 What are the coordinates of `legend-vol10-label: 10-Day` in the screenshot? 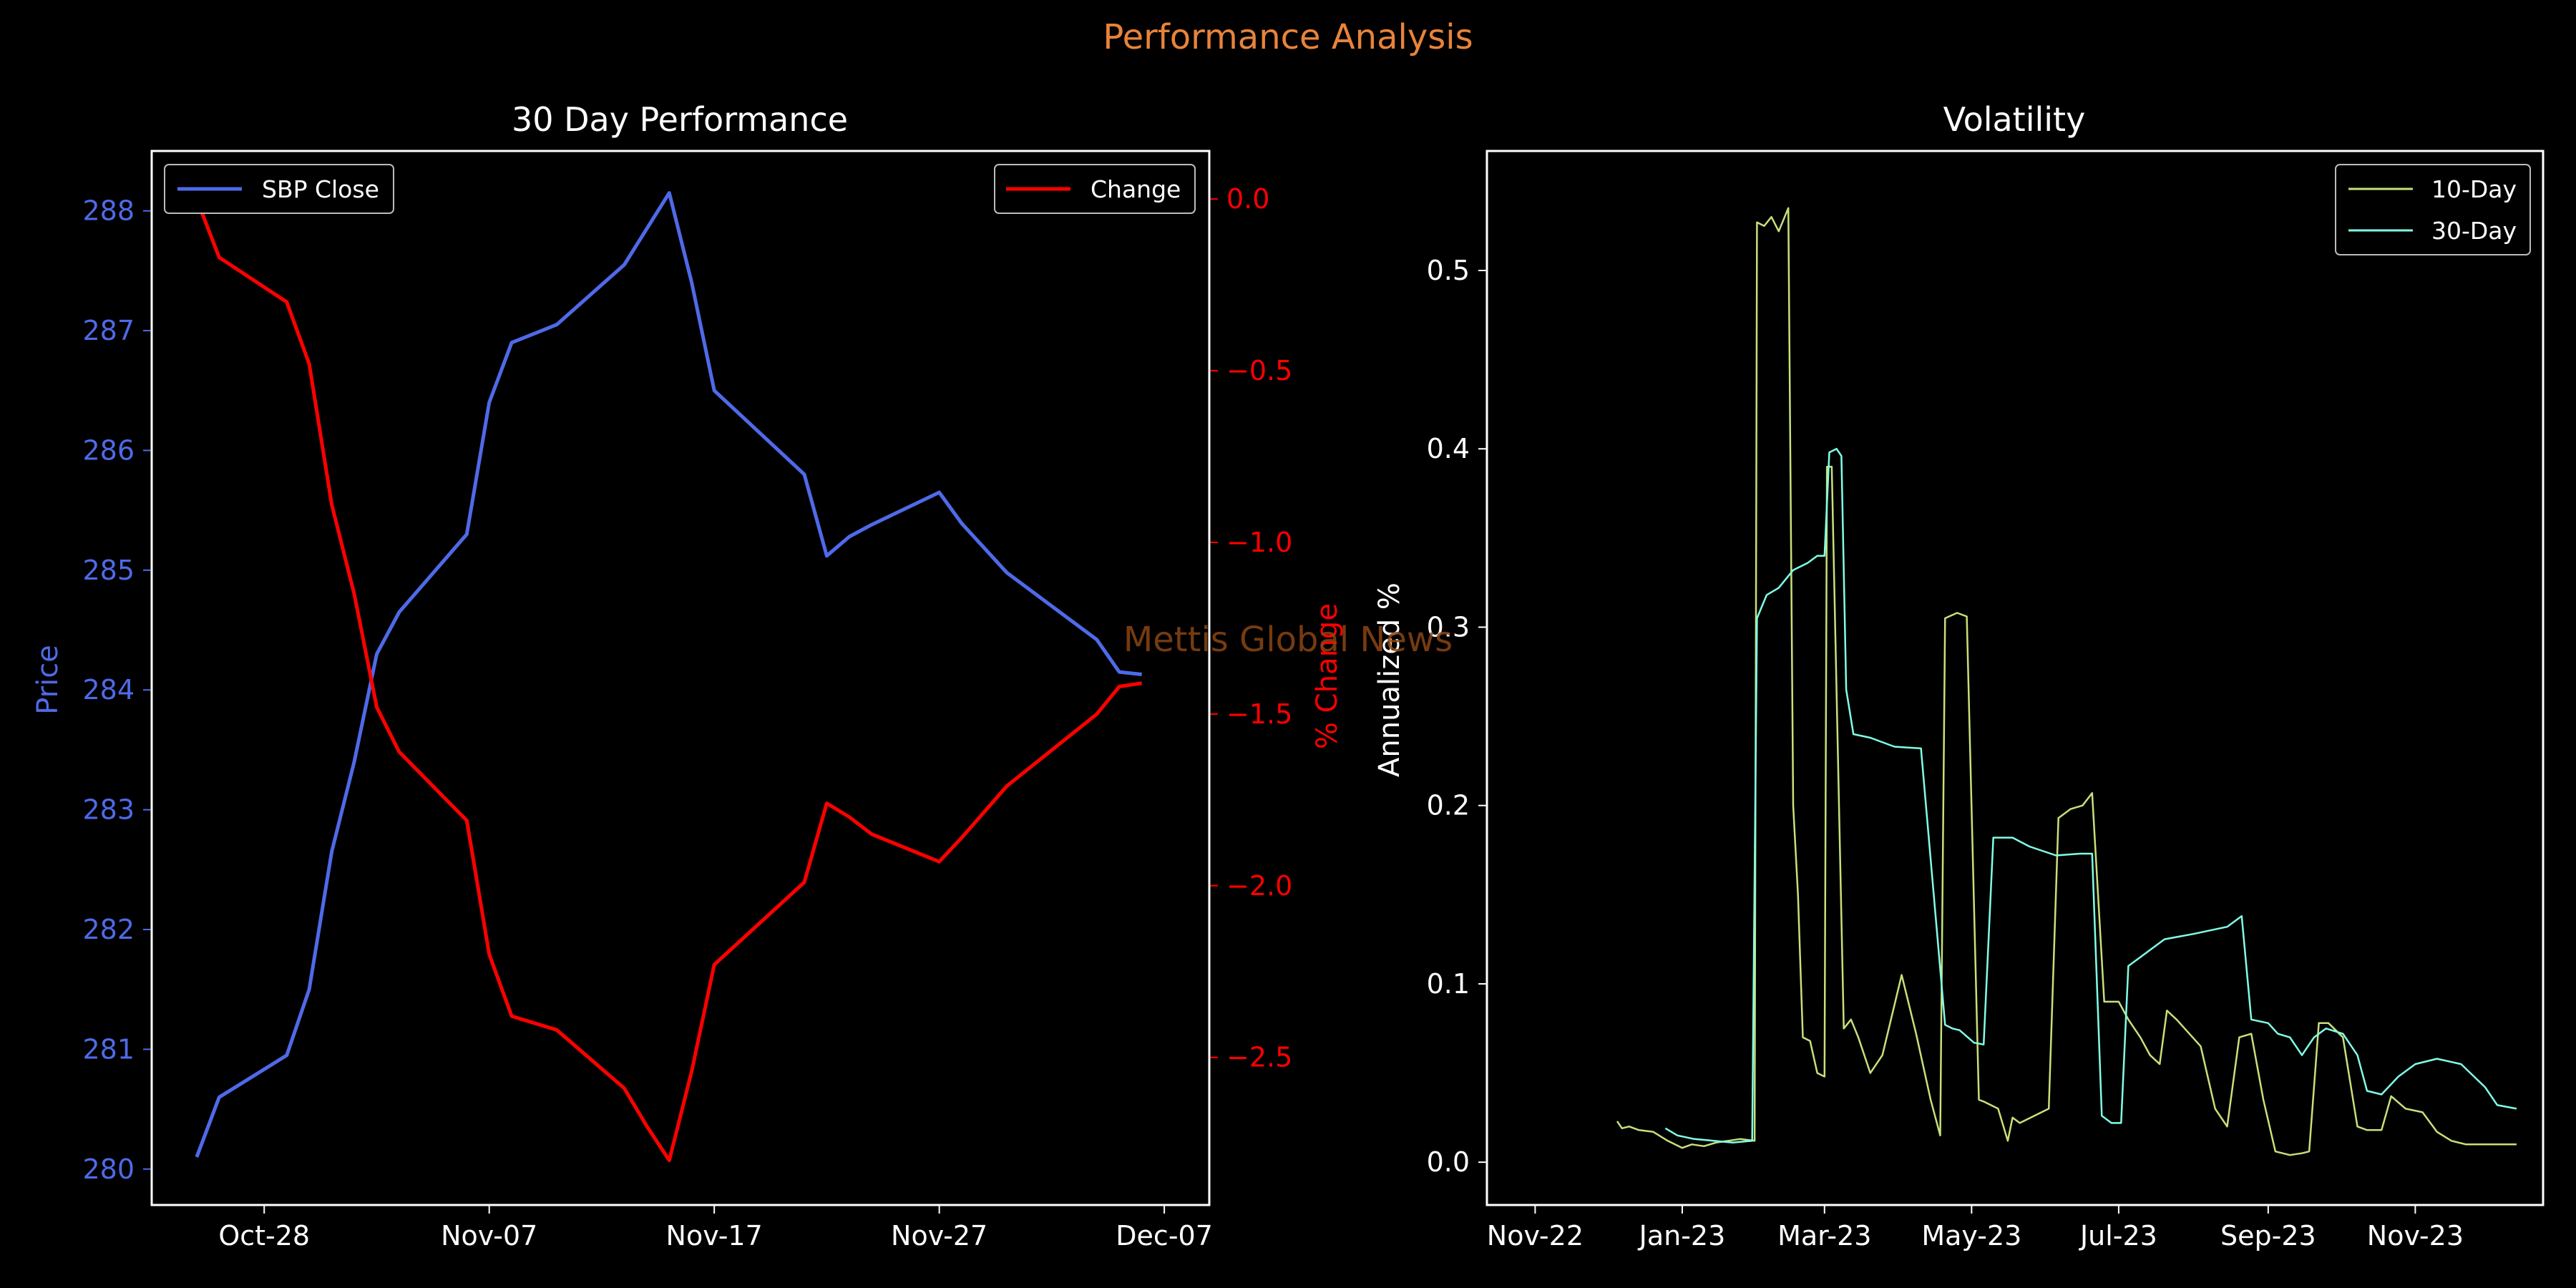 It's located at (2474, 189).